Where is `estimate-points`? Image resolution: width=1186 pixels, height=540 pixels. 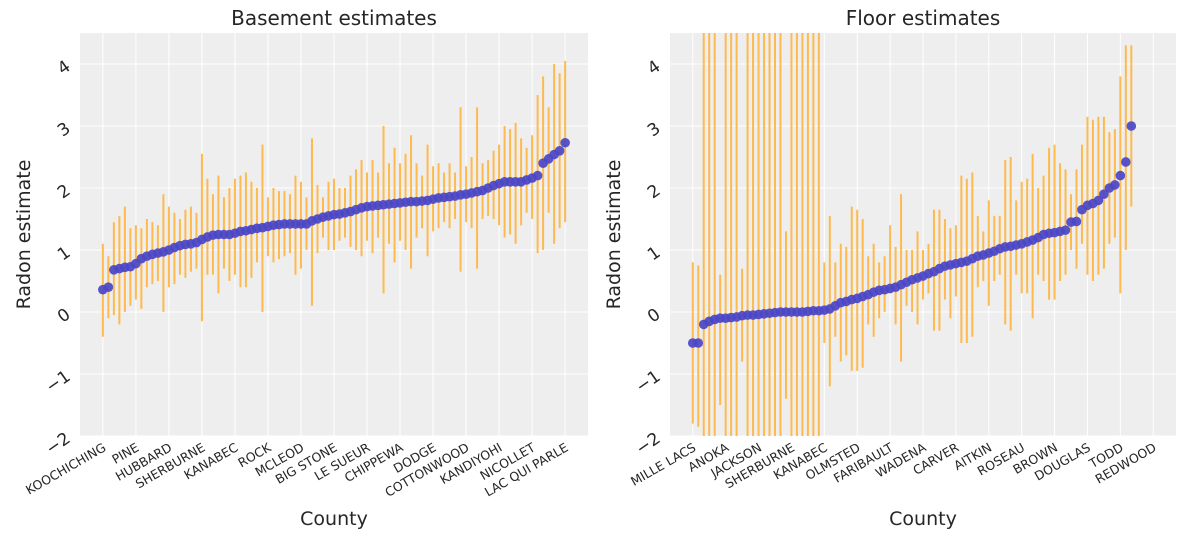
estimate-points is located at coordinates (334, 216).